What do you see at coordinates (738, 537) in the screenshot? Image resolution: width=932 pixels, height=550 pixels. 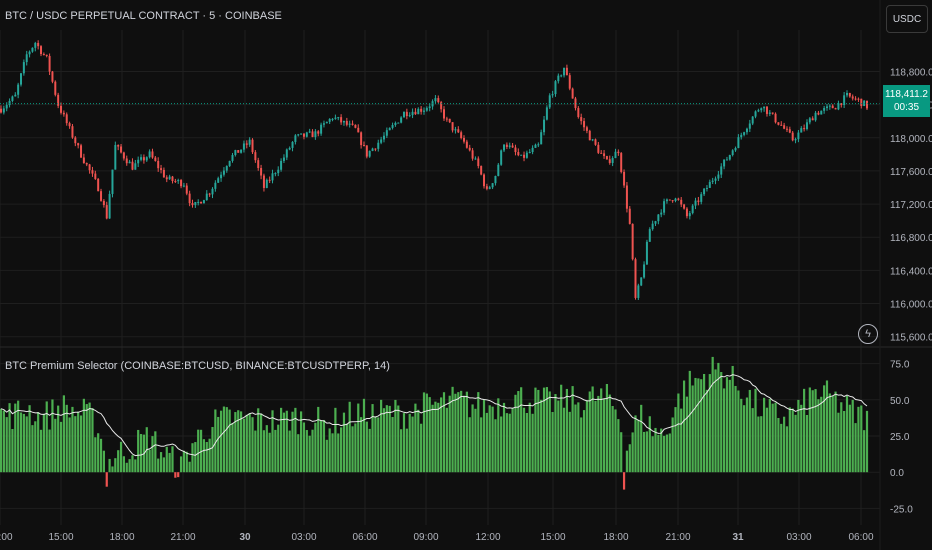 I see `x-tick-label: 31` at bounding box center [738, 537].